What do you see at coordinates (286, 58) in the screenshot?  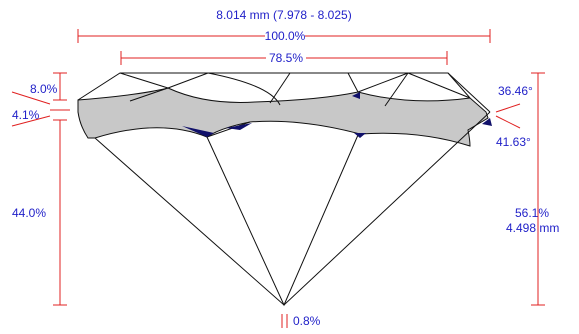 I see `table-label: 78.5%` at bounding box center [286, 58].